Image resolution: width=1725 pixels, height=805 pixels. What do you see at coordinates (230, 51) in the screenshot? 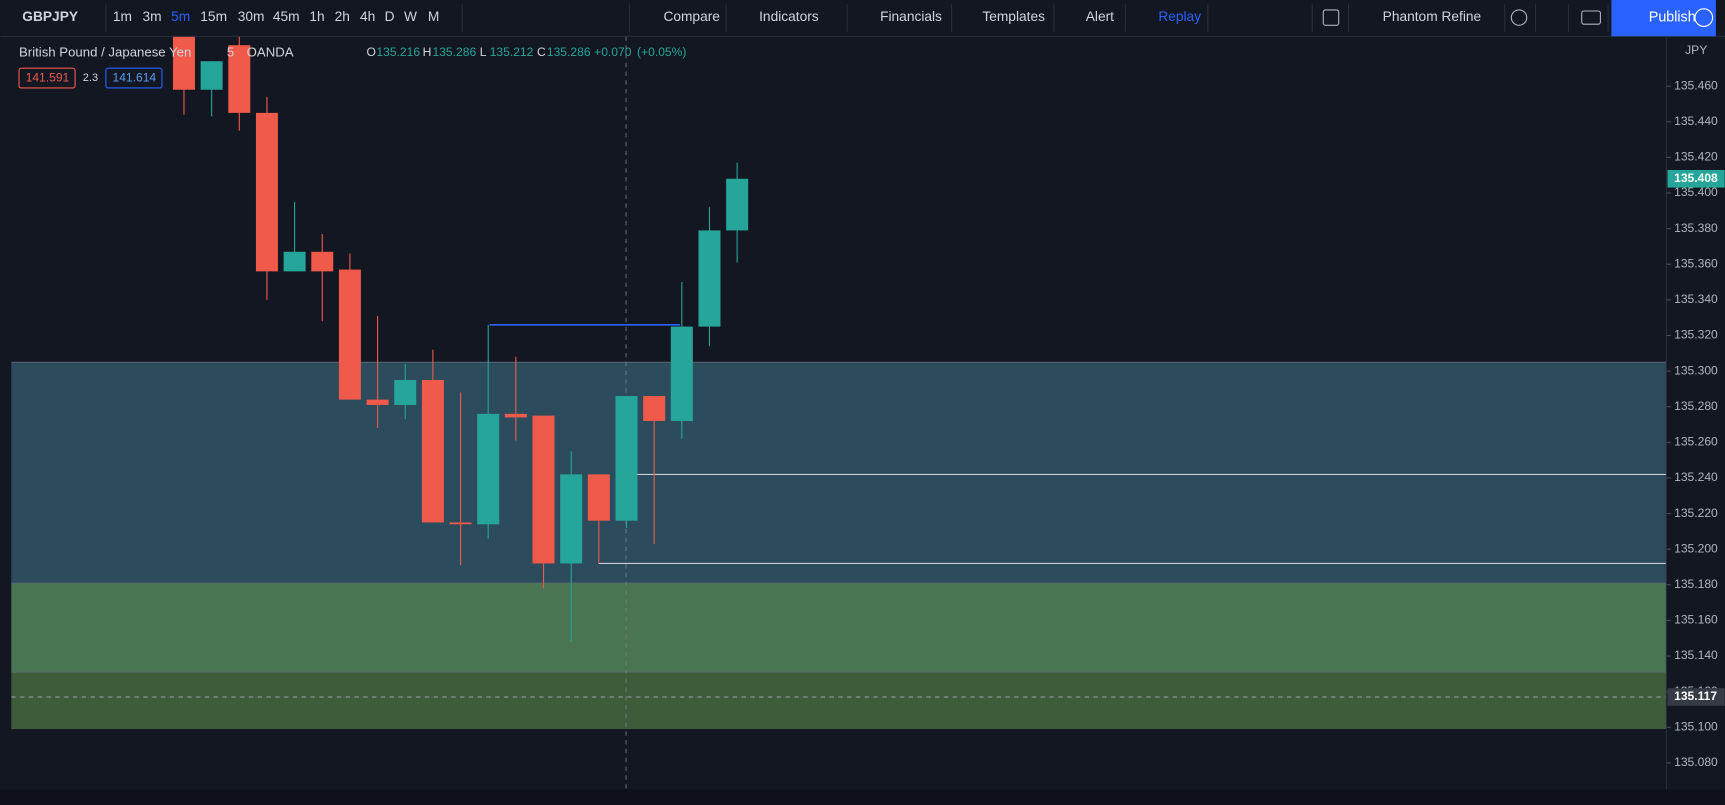
I see `legend-interval: 5` at bounding box center [230, 51].